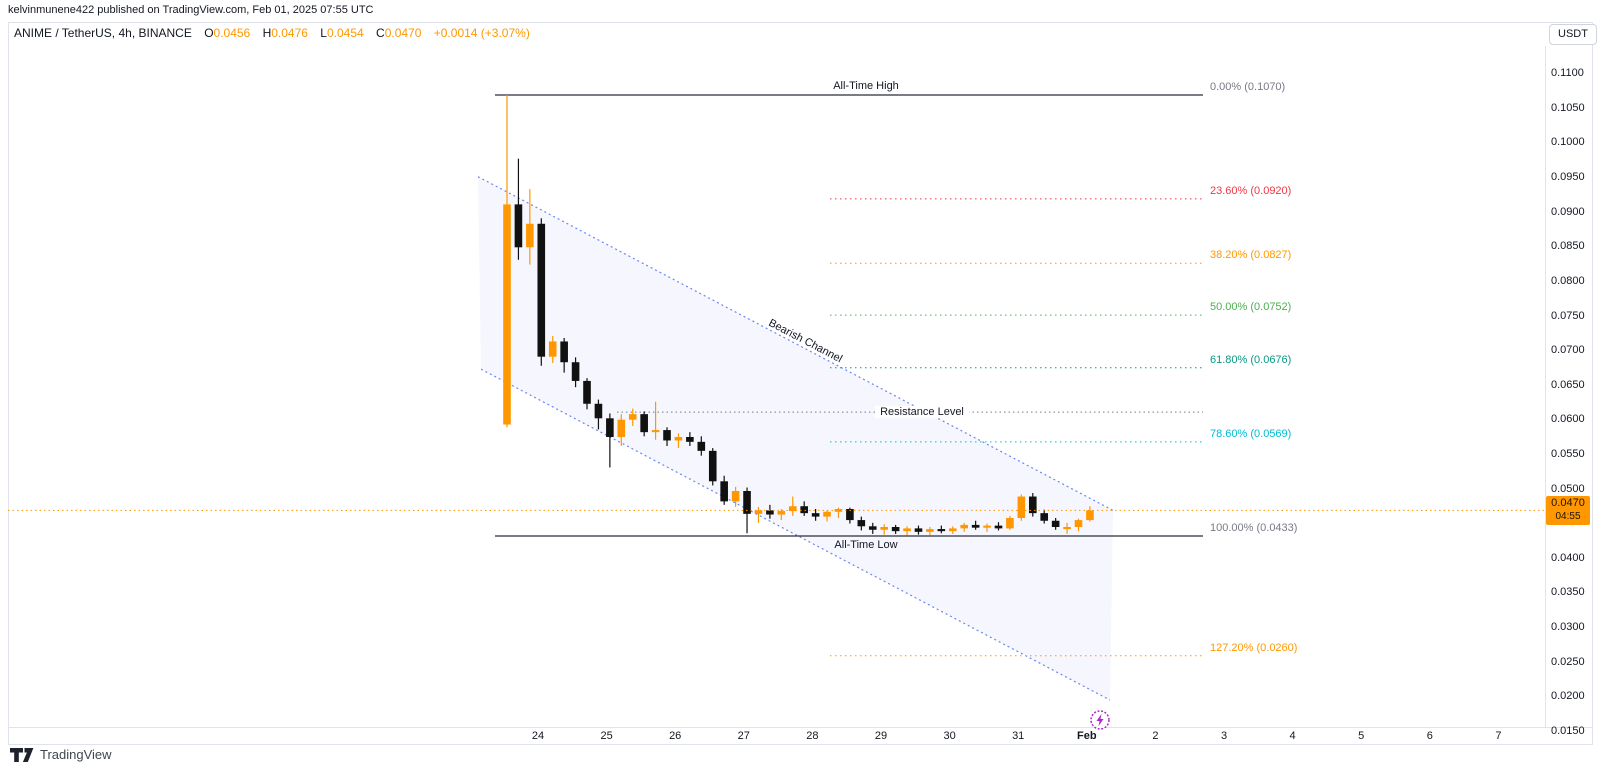 The image size is (1600, 782). What do you see at coordinates (805, 341) in the screenshot?
I see `bearish-channel-label: Bearish Channel` at bounding box center [805, 341].